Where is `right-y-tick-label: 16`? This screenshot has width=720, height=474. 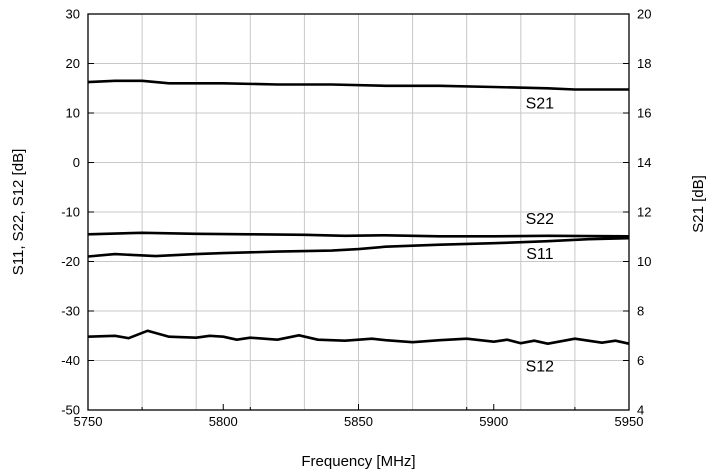
right-y-tick-label: 16 is located at coordinates (644, 113).